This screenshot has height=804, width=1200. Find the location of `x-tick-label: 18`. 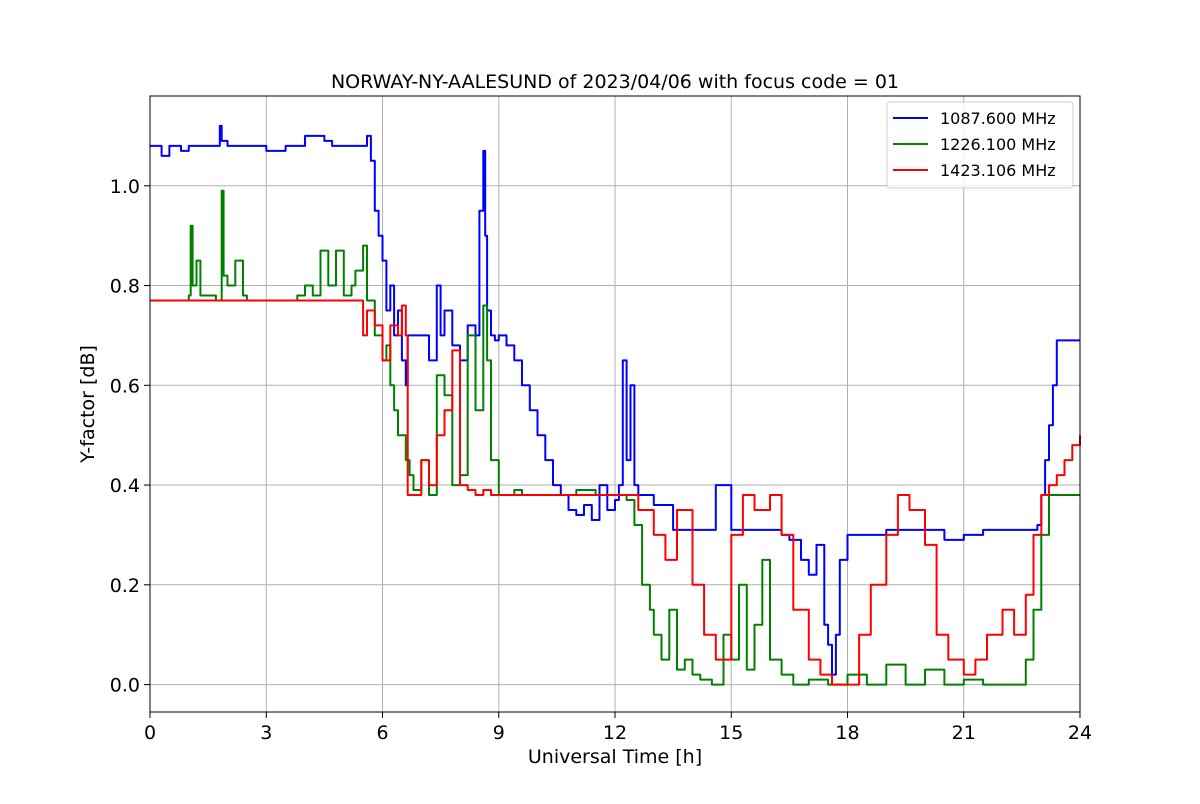

x-tick-label: 18 is located at coordinates (847, 733).